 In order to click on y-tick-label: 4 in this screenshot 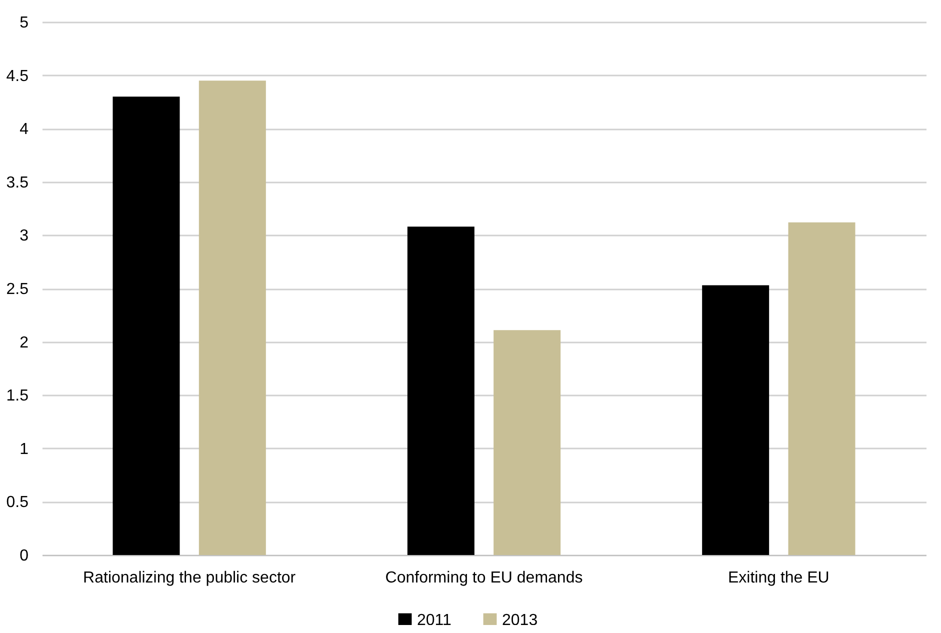, I will do `click(24, 129)`.